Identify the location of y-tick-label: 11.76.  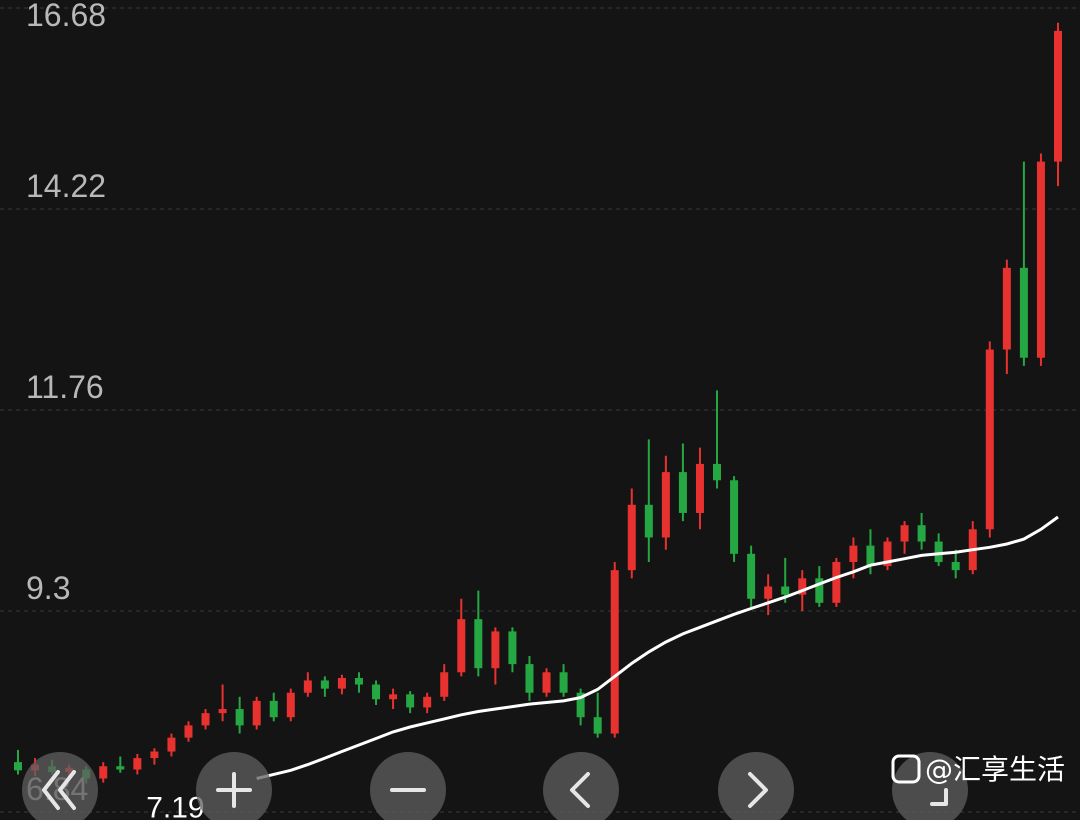
(65, 387).